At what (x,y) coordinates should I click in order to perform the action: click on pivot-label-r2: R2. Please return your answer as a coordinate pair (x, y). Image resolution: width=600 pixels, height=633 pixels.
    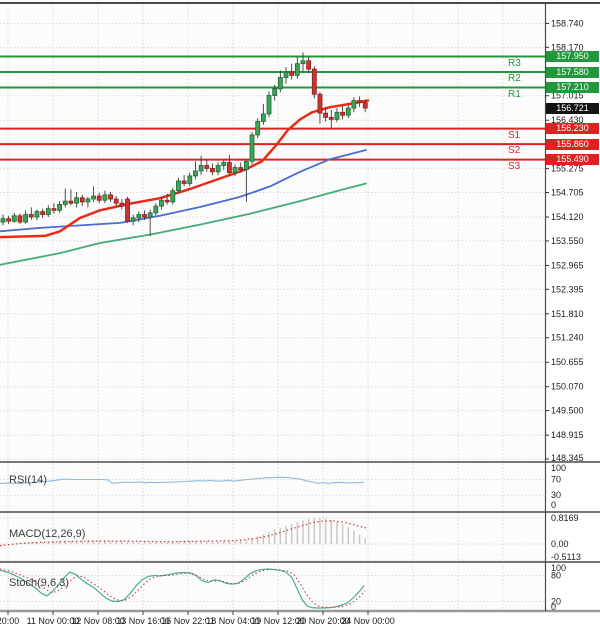
    Looking at the image, I should click on (514, 79).